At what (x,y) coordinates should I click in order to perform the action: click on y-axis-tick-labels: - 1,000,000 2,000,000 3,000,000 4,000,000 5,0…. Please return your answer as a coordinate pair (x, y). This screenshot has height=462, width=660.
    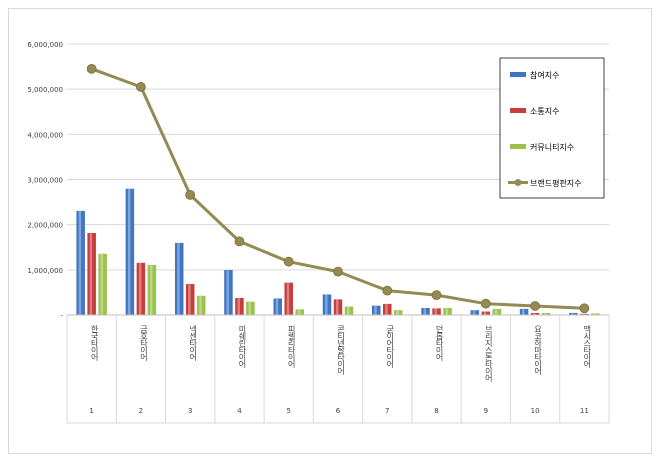
    Looking at the image, I should click on (45, 180).